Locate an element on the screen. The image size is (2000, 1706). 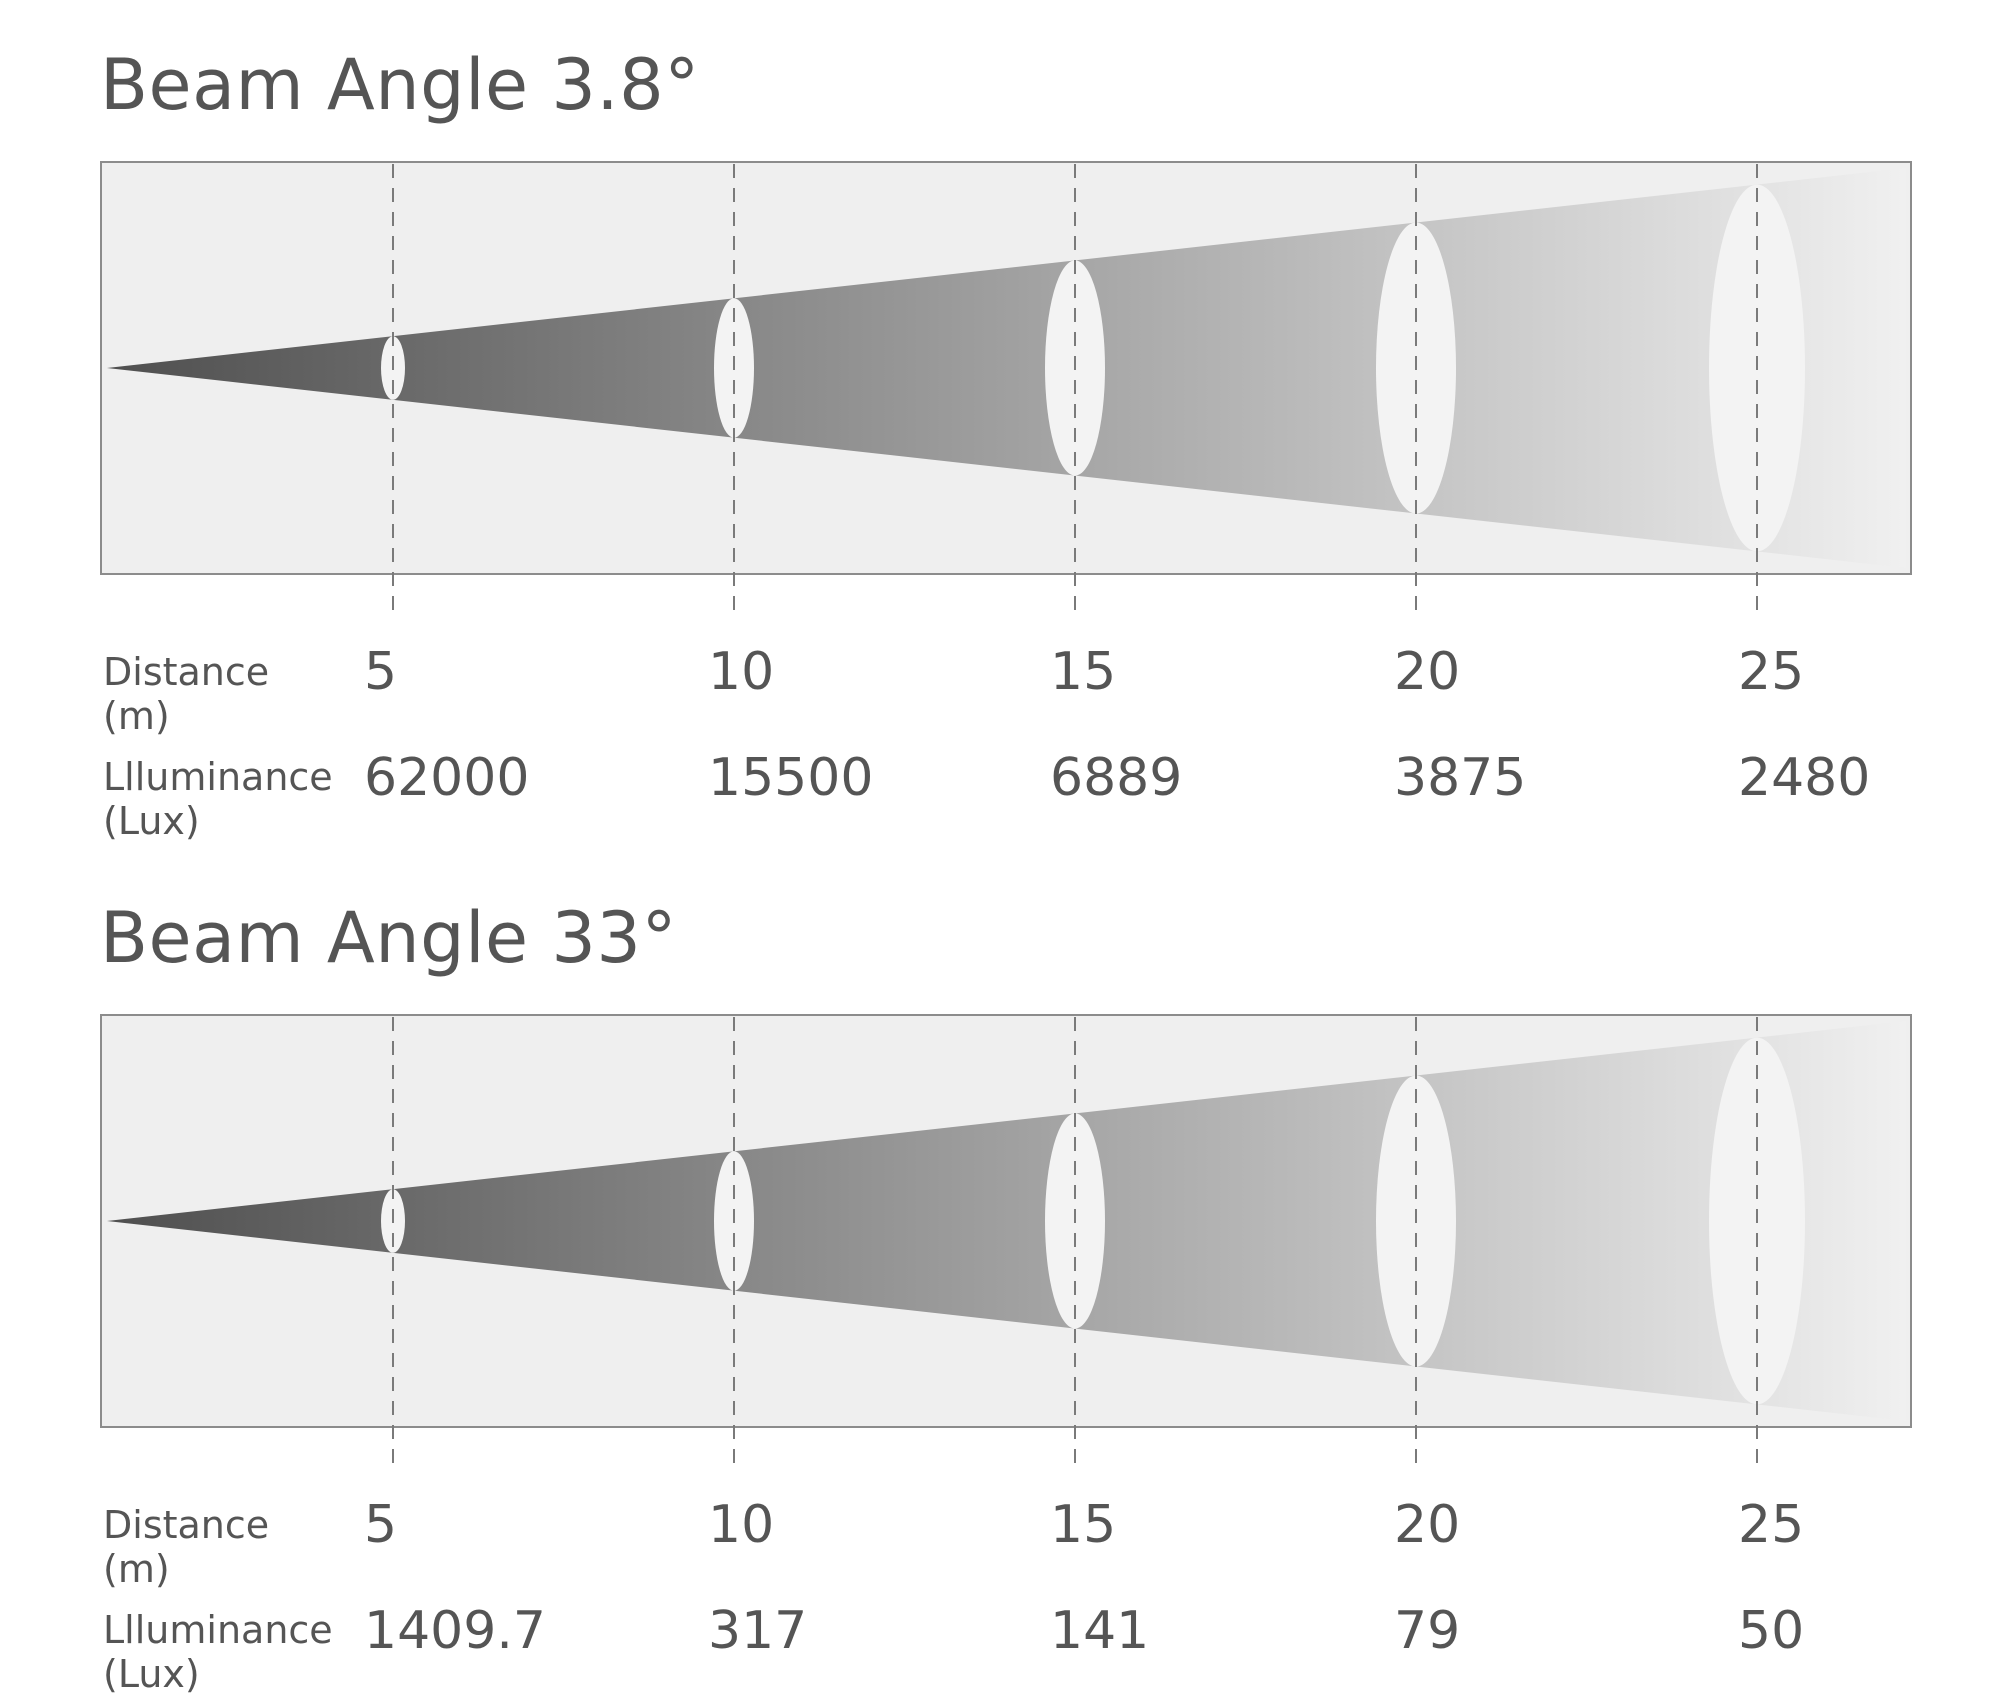
panel-title: Beam Angle 3.8° is located at coordinates (400, 85).